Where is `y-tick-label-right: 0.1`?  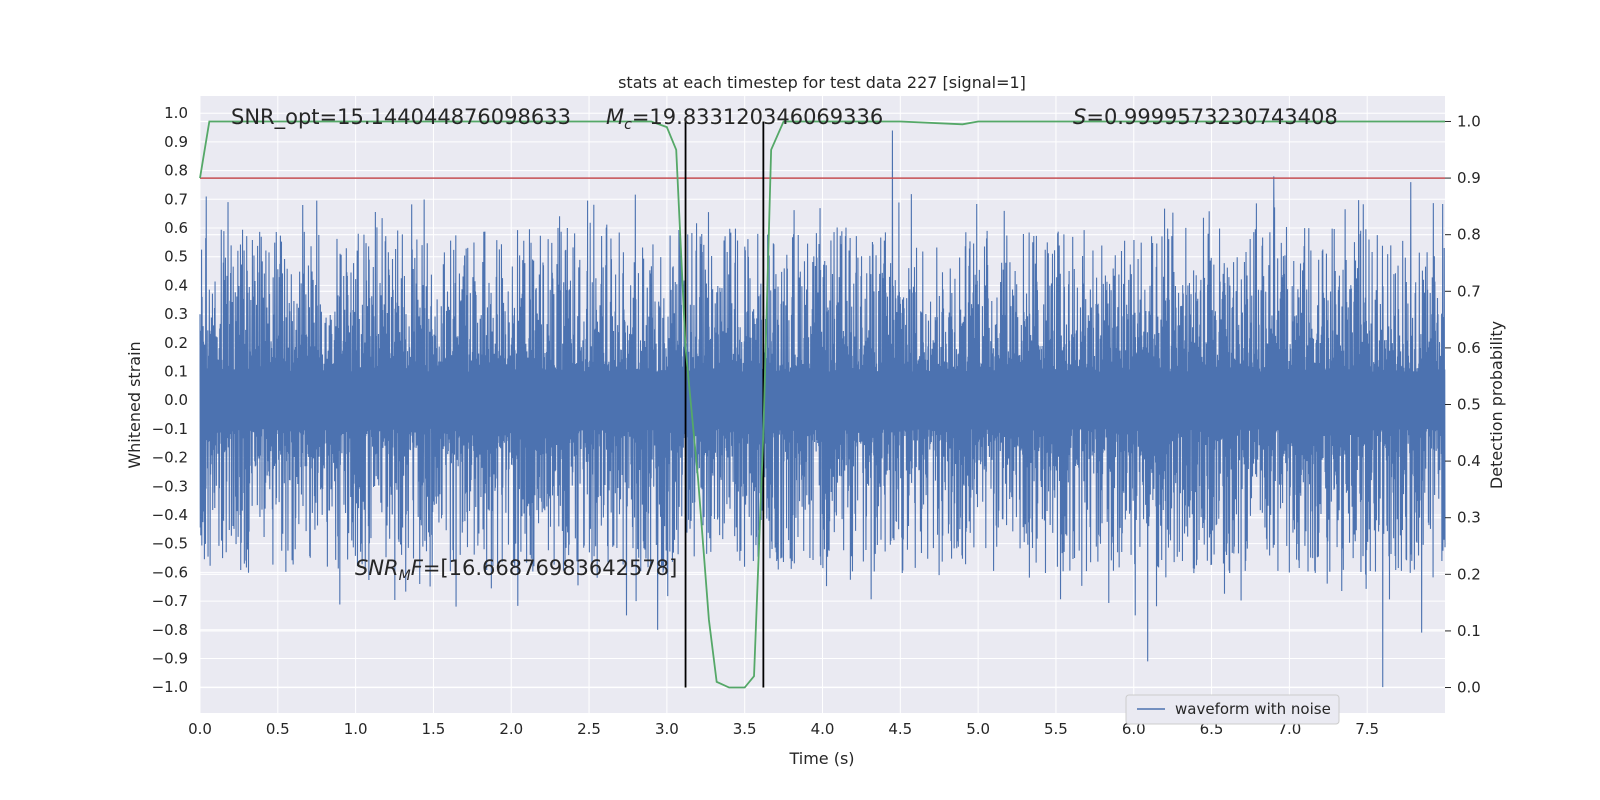
y-tick-label-right: 0.1 is located at coordinates (1469, 631).